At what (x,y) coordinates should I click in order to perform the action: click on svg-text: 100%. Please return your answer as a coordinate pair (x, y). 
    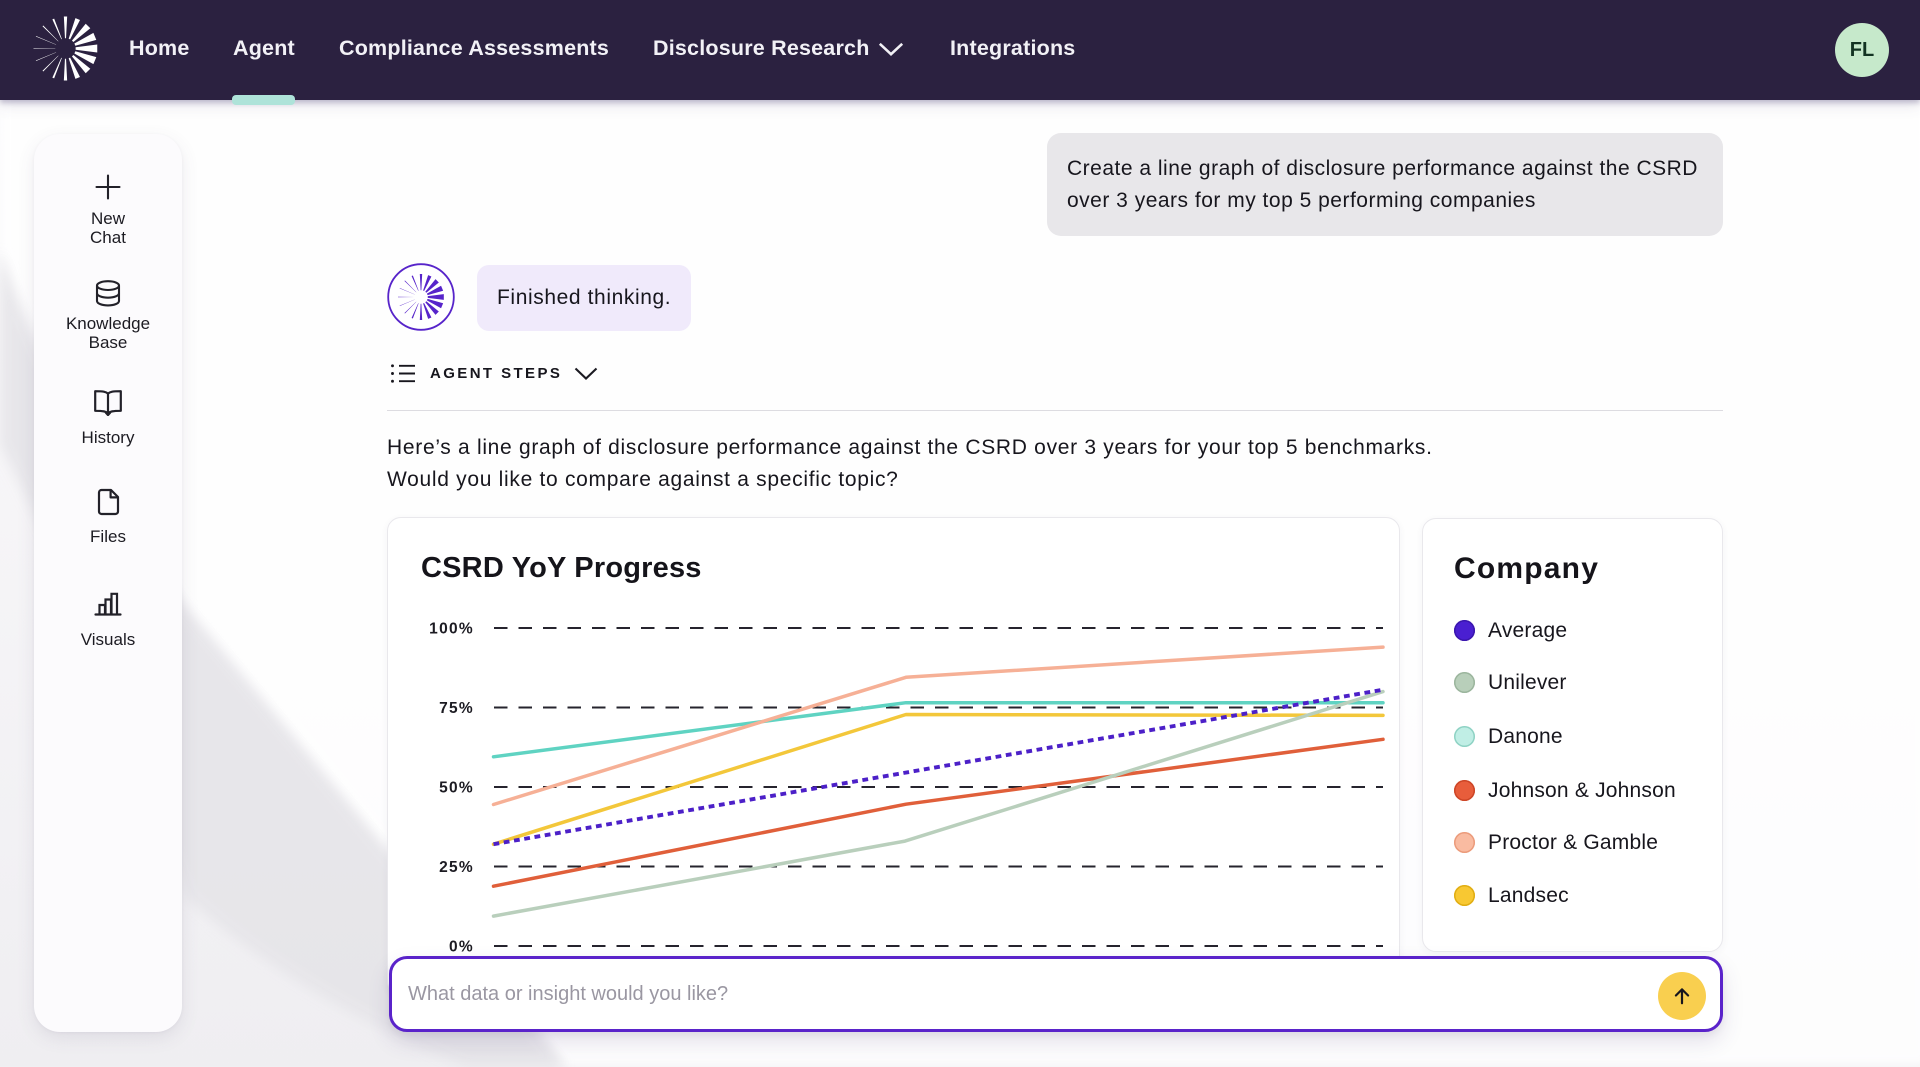
    Looking at the image, I should click on (451, 629).